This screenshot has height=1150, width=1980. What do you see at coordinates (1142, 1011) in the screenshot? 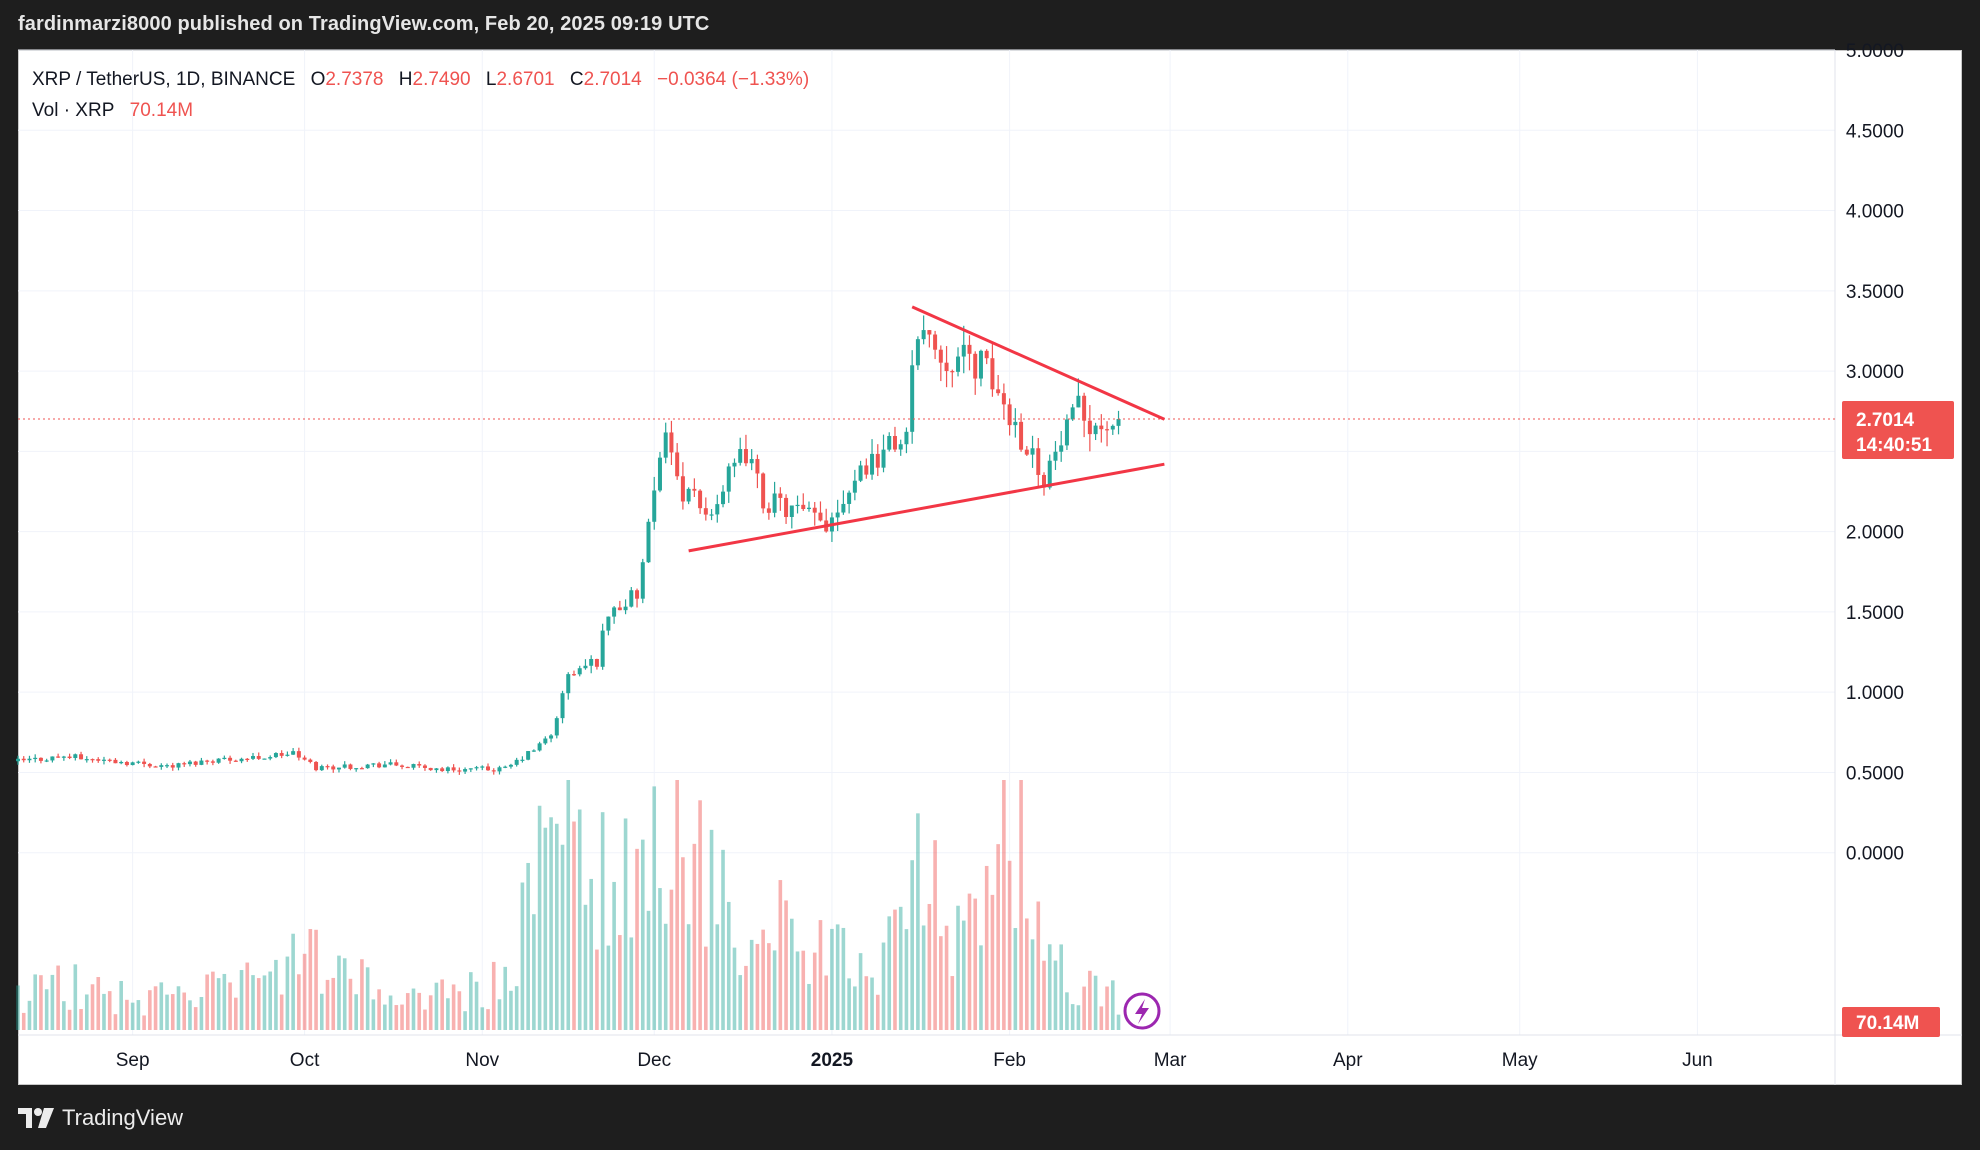
I see `lightning-icon` at bounding box center [1142, 1011].